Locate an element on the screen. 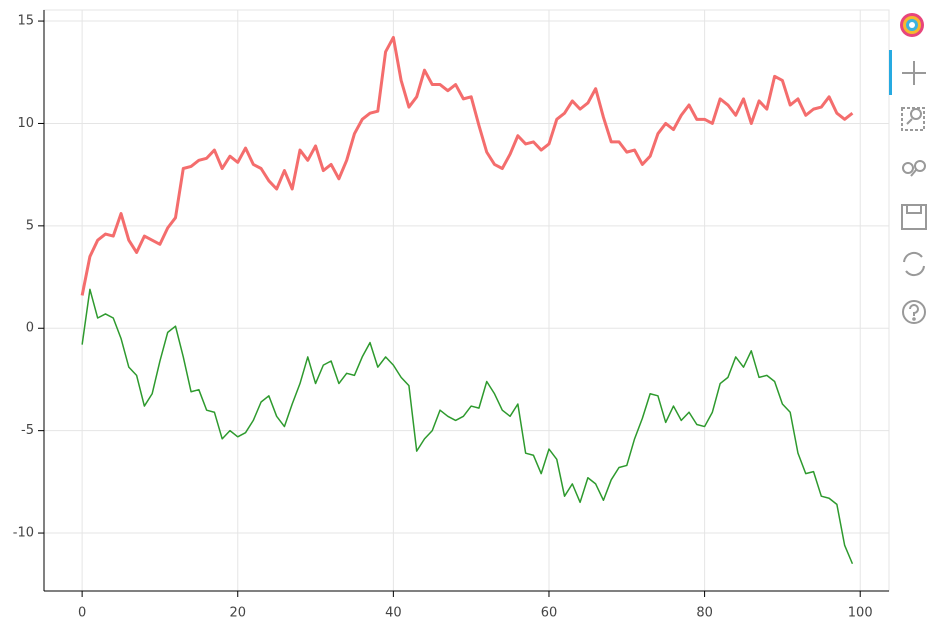  box-zoom-tool is located at coordinates (913, 119).